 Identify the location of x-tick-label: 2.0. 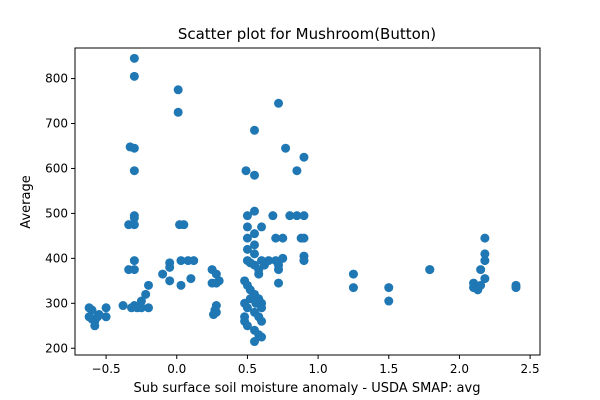
(459, 369).